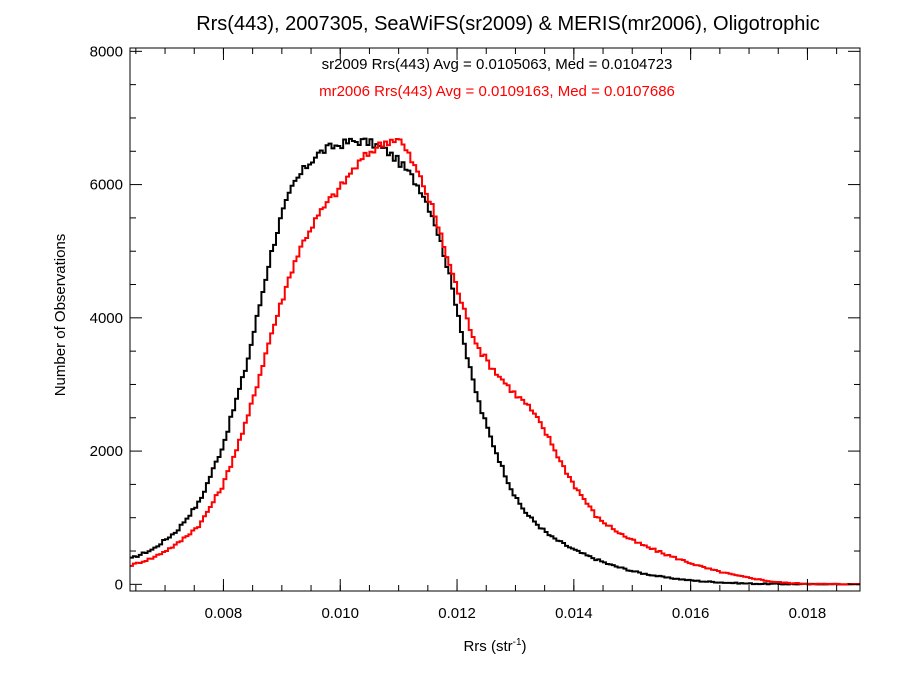 Image resolution: width=900 pixels, height=675 pixels. Describe the element at coordinates (574, 613) in the screenshot. I see `x-tick-label: 0.014` at that location.